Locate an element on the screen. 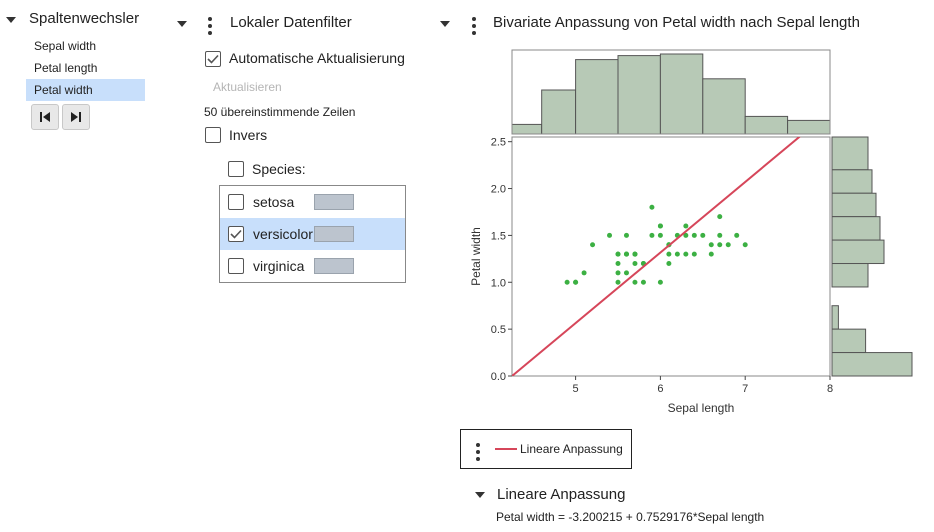 This screenshot has width=934, height=532. top-histogram-frame is located at coordinates (671, 92).